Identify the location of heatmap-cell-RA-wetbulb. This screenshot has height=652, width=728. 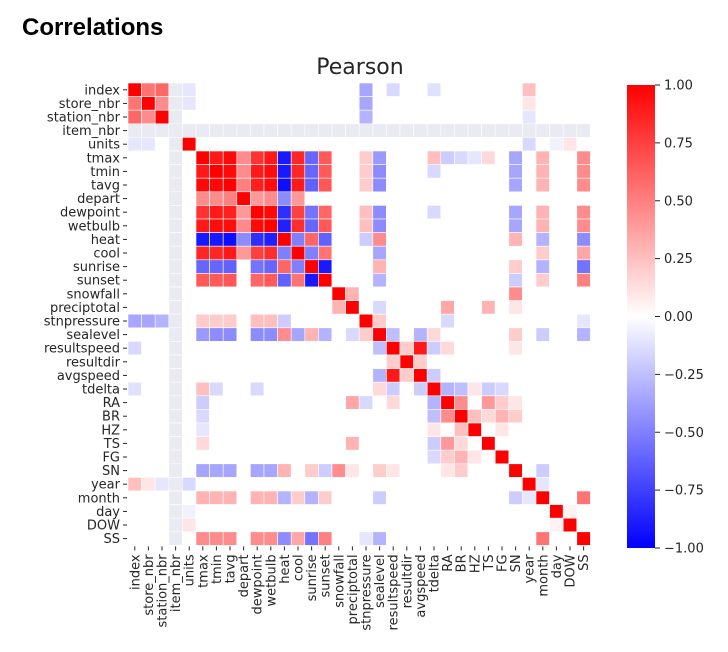
(270, 402).